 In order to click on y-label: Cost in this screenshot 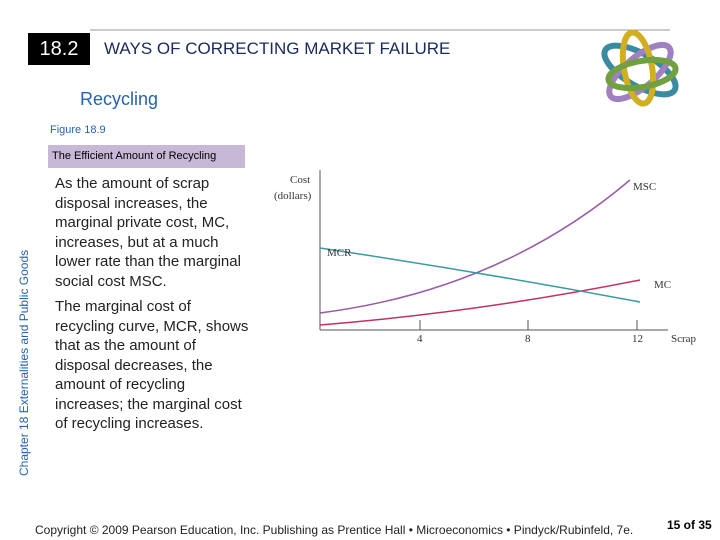, I will do `click(300, 180)`.